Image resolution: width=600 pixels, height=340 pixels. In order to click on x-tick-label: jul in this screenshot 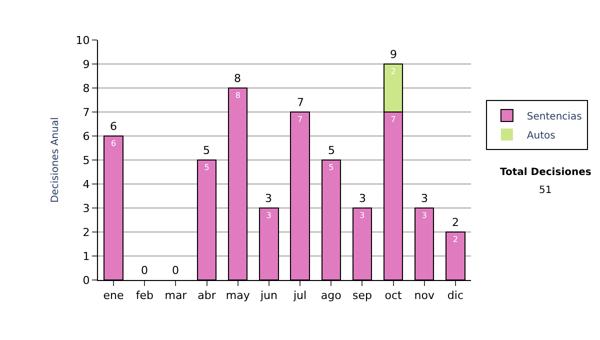, I will do `click(299, 295)`.